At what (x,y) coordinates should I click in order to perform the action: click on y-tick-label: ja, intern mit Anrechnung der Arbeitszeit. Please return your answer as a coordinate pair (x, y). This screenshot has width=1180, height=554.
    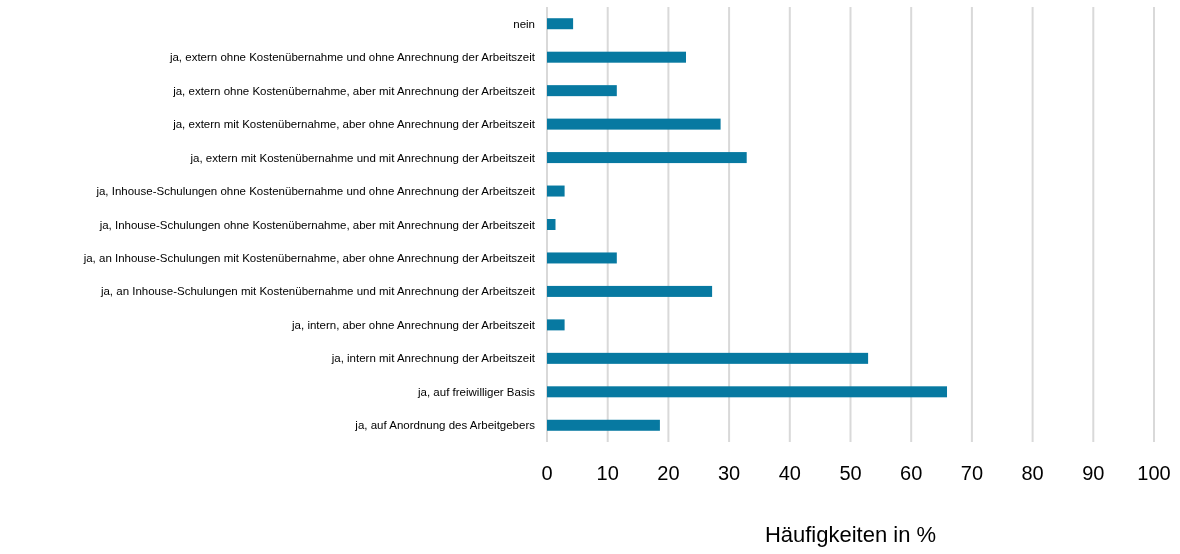
    Looking at the image, I should click on (433, 358).